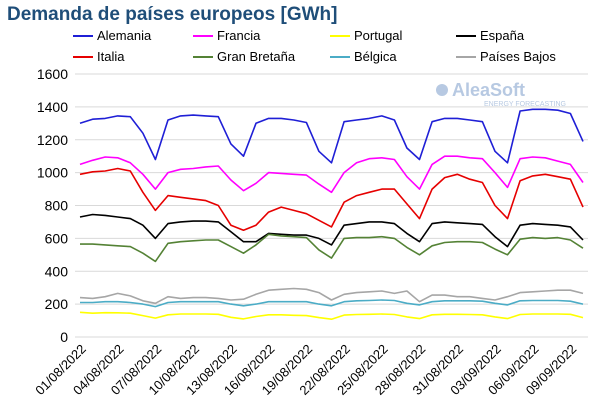 This screenshot has height=418, width=600. I want to click on watermark-logo: AleaSoft ENERGY FORECASTING, so click(501, 94).